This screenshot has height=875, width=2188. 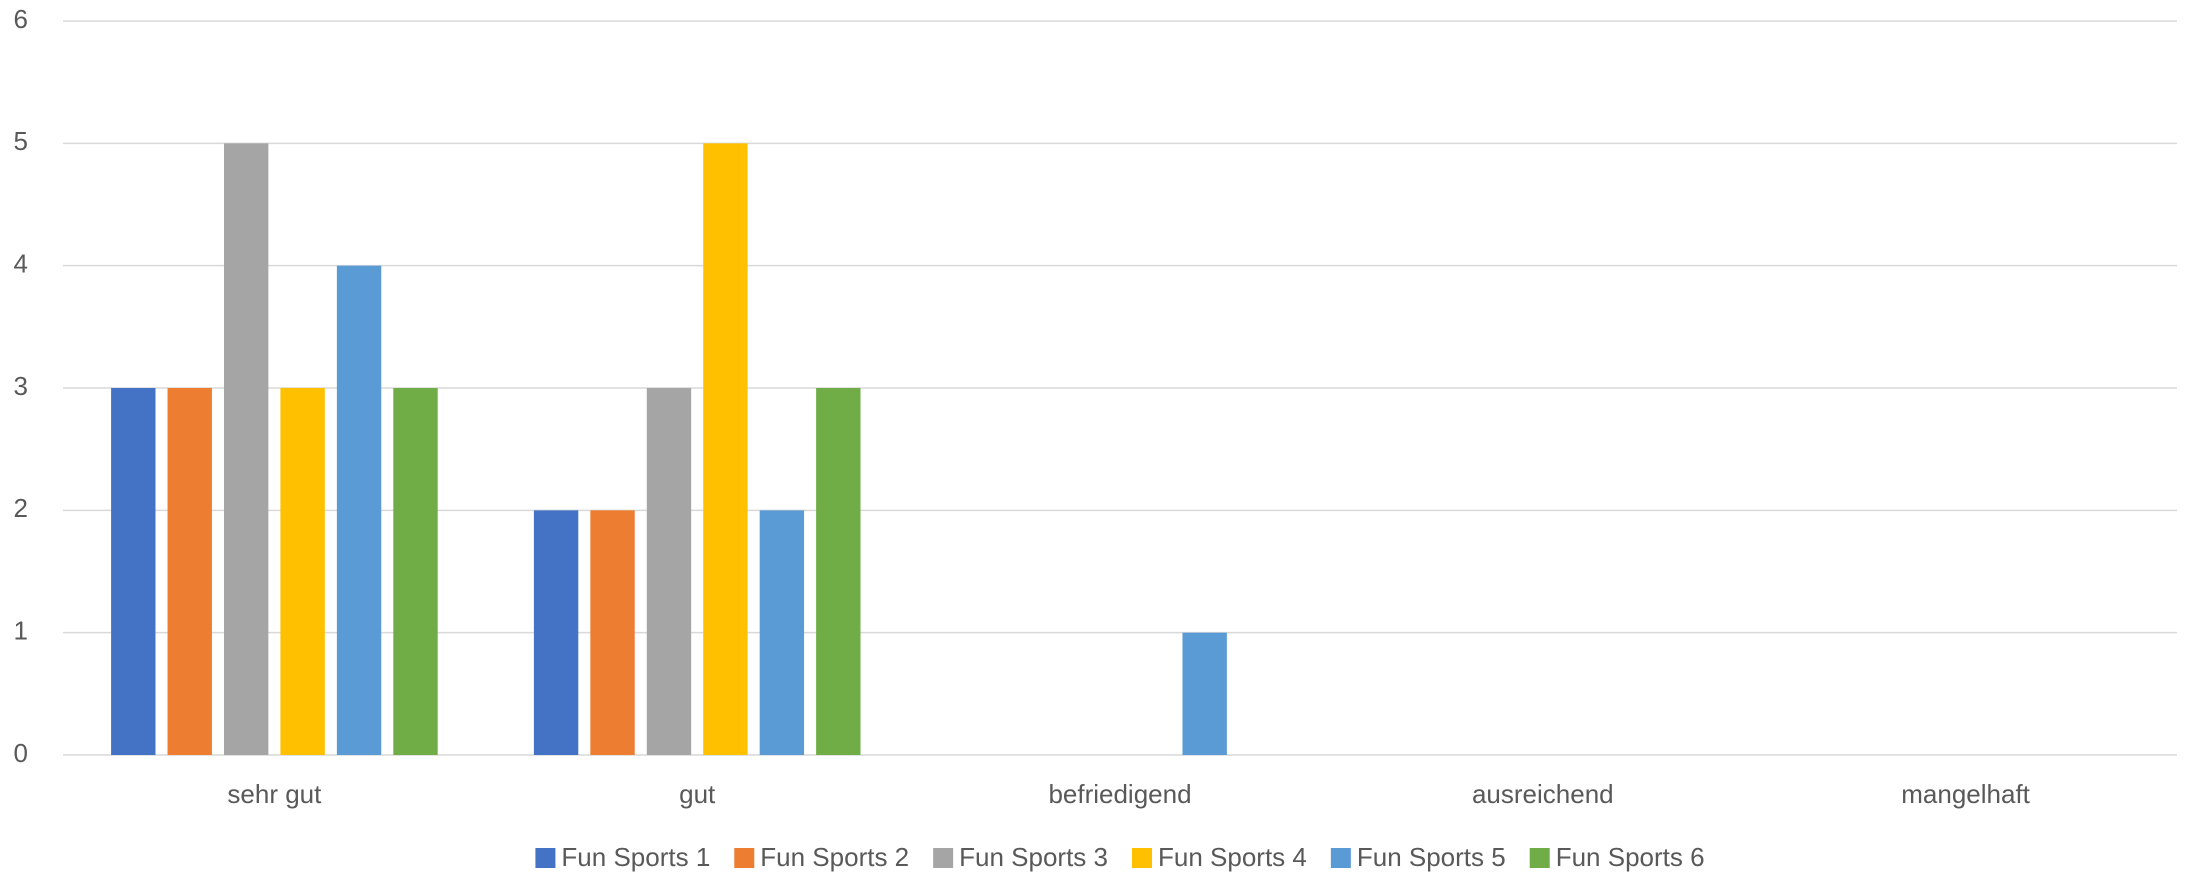 I want to click on x-tick-label: gut, so click(x=697, y=794).